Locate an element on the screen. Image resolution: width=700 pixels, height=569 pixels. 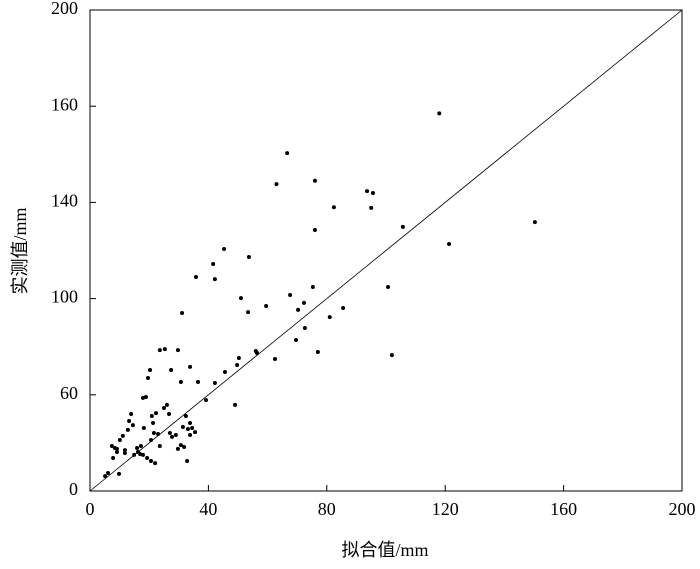
x-tick-label: 0 is located at coordinates (90, 509).